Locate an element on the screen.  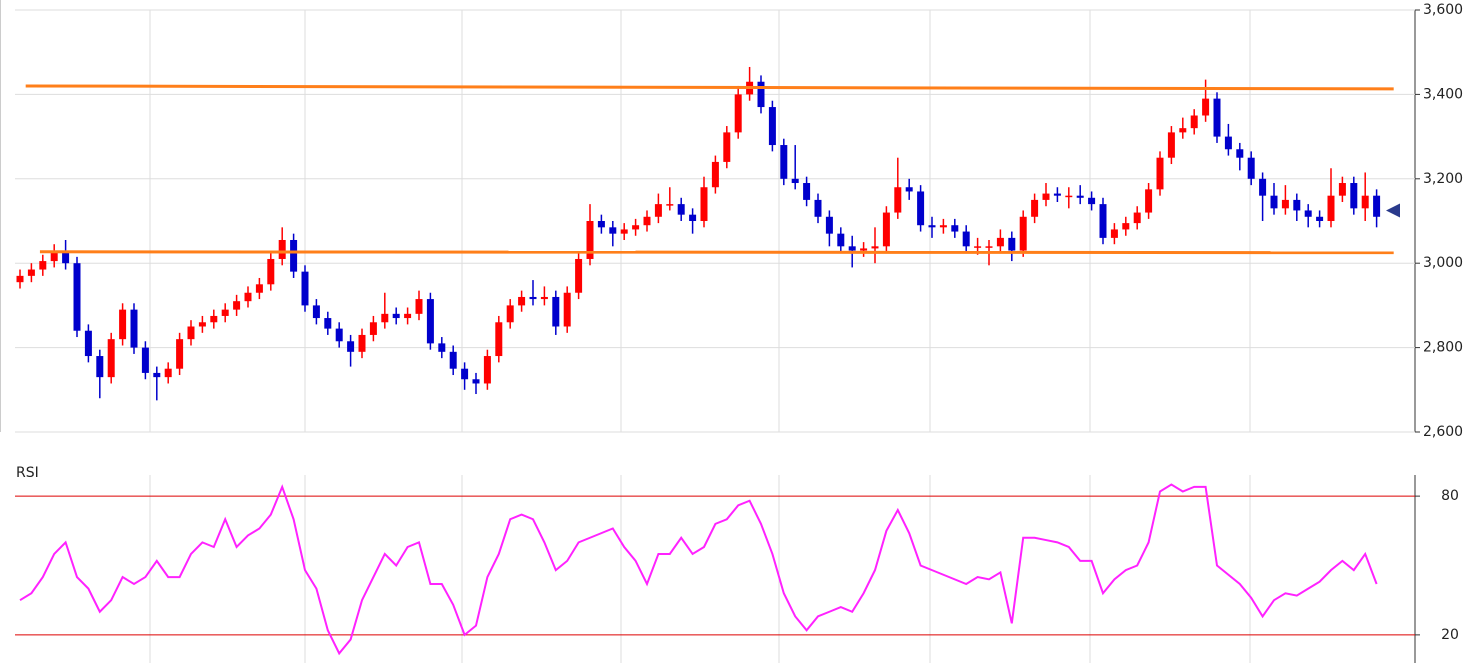
y-tick-label: 3,200 is located at coordinates (1443, 179).